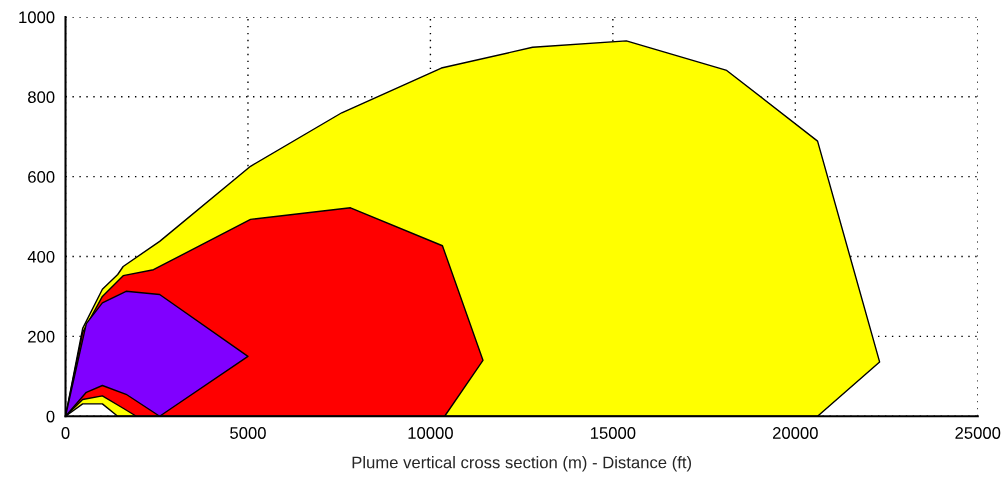 This screenshot has height=484, width=1008. Describe the element at coordinates (613, 433) in the screenshot. I see `x-tick-label: 15000` at that location.